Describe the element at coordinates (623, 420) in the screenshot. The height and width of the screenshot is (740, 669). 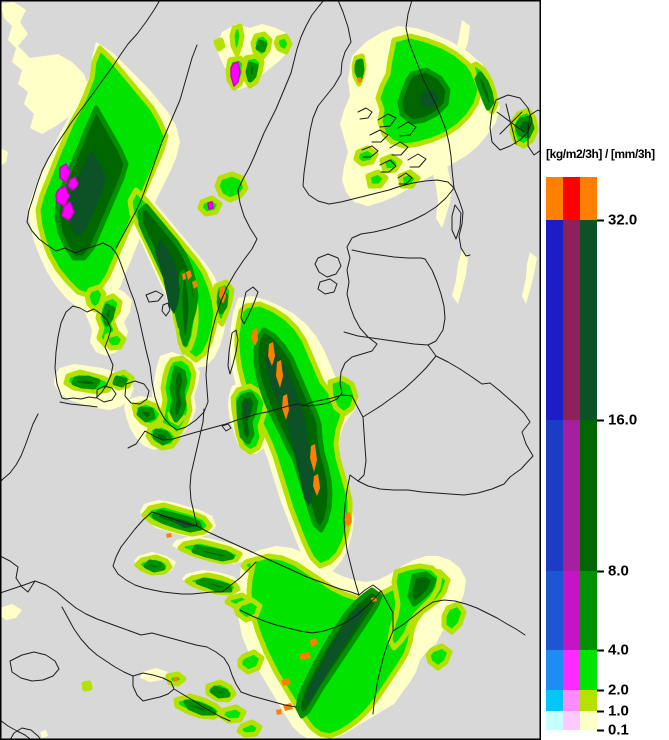
I see `legend-tick-label: 16.0` at that location.